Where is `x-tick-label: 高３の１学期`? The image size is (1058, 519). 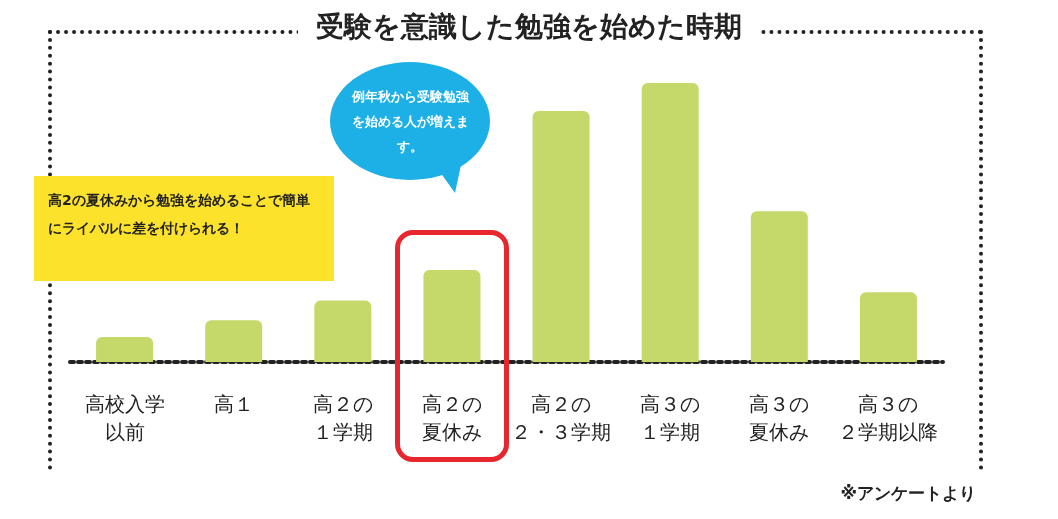 x-tick-label: 高３の１学期 is located at coordinates (670, 418).